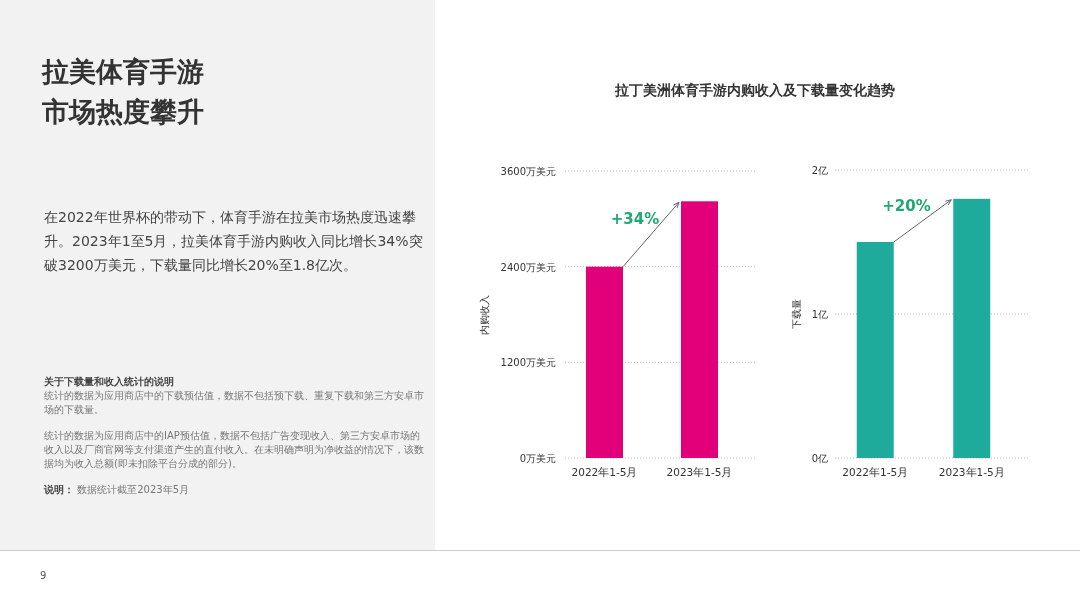 The image size is (1080, 600). I want to click on y-axis-title: 内购收入, so click(484, 314).